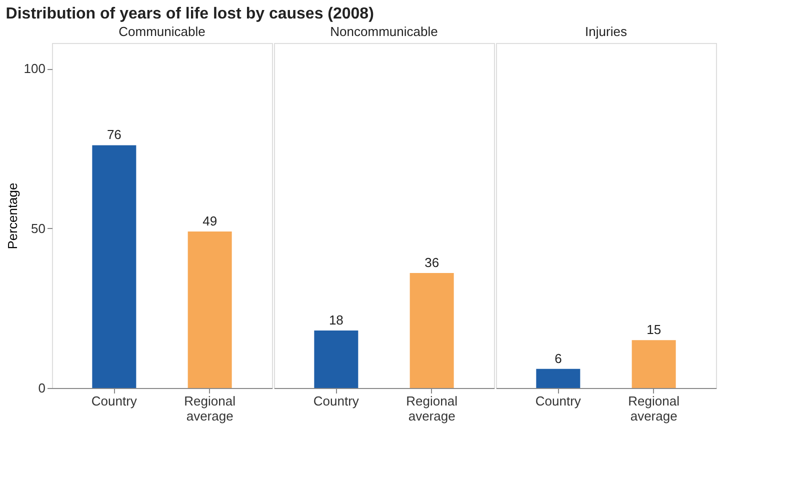  I want to click on y-tick-label: 0, so click(42, 388).